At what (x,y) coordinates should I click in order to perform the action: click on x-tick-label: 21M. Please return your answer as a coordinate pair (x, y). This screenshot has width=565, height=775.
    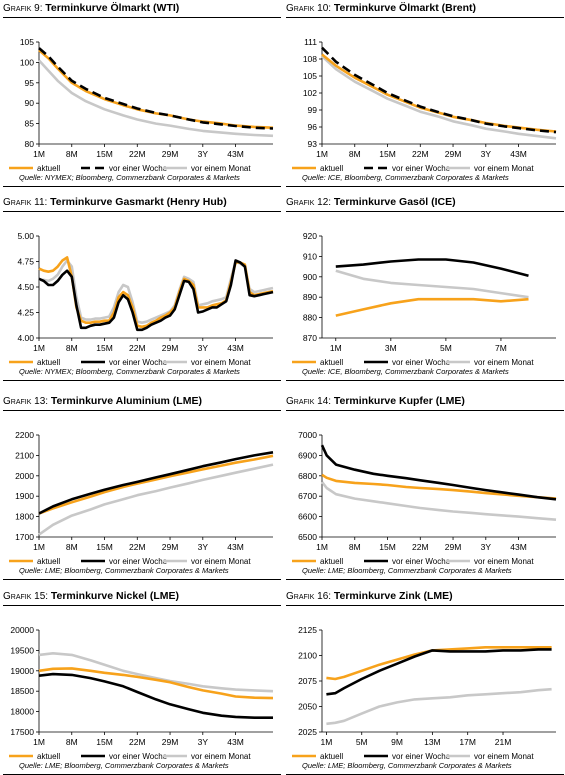
    Looking at the image, I should click on (503, 742).